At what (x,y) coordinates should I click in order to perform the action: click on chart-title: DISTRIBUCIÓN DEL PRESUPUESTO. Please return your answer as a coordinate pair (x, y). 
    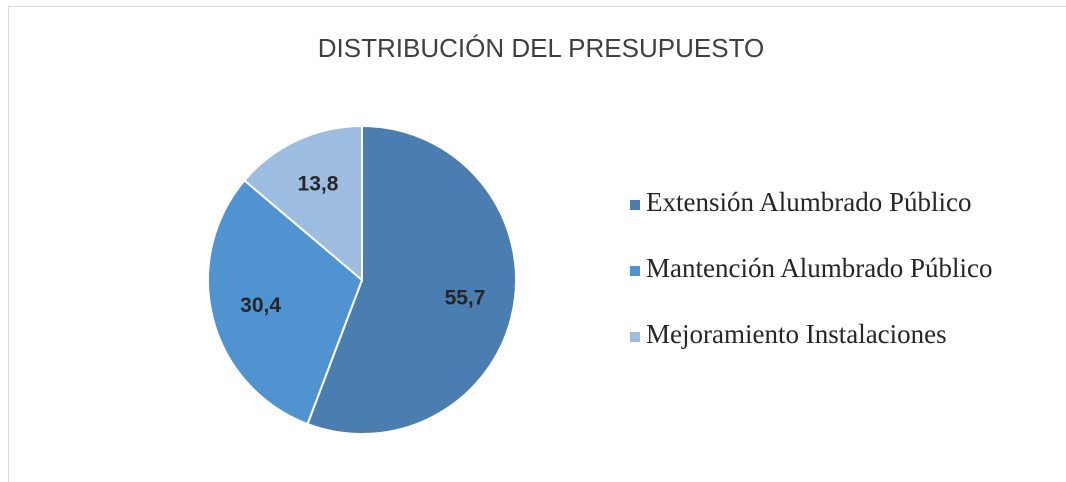
    Looking at the image, I should click on (541, 48).